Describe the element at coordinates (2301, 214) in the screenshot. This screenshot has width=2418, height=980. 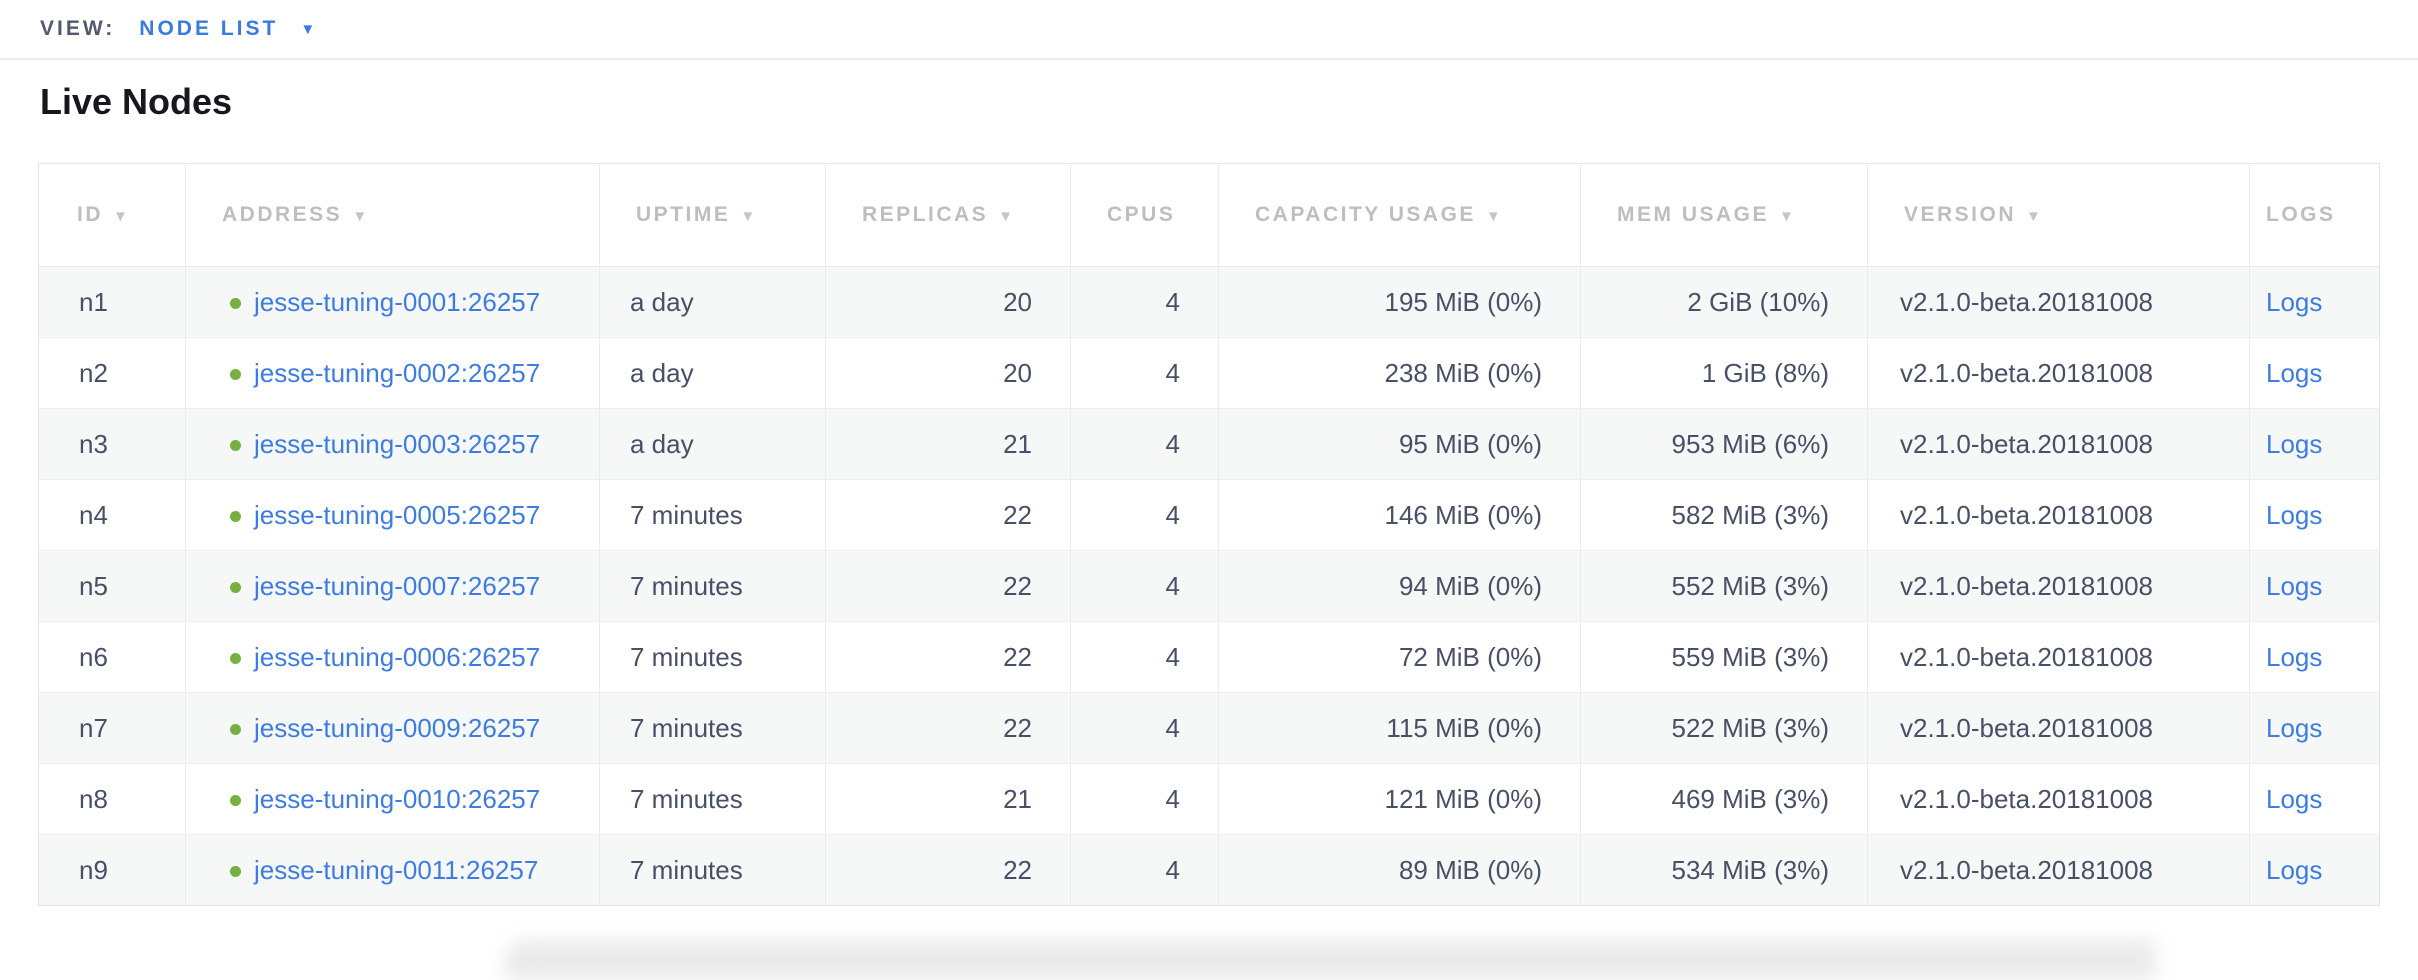
I see `column-header-label: LOGS` at that location.